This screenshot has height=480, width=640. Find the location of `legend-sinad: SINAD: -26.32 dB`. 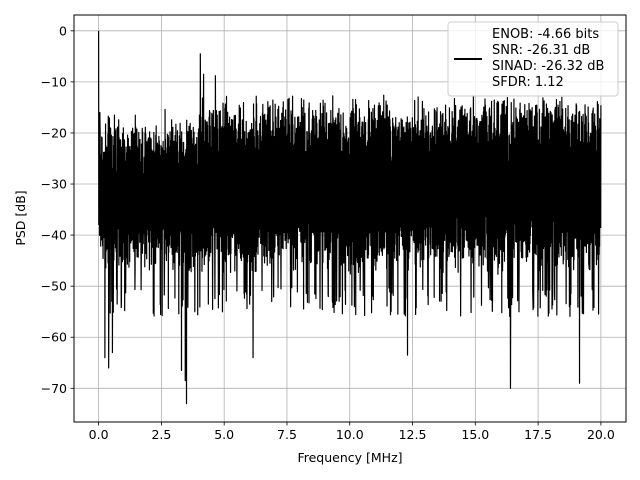

legend-sinad: SINAD: -26.32 dB is located at coordinates (548, 66).